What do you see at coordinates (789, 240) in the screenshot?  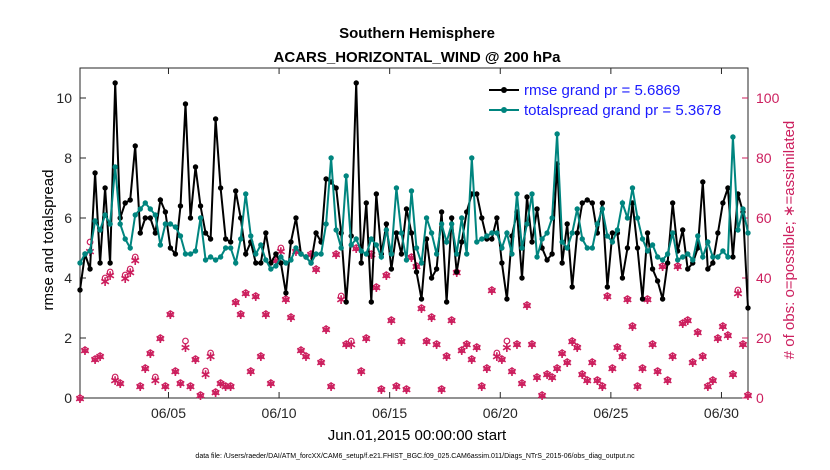 I see `y-axis-right-label: # of obs: o=possible; ∗=assimilated` at bounding box center [789, 240].